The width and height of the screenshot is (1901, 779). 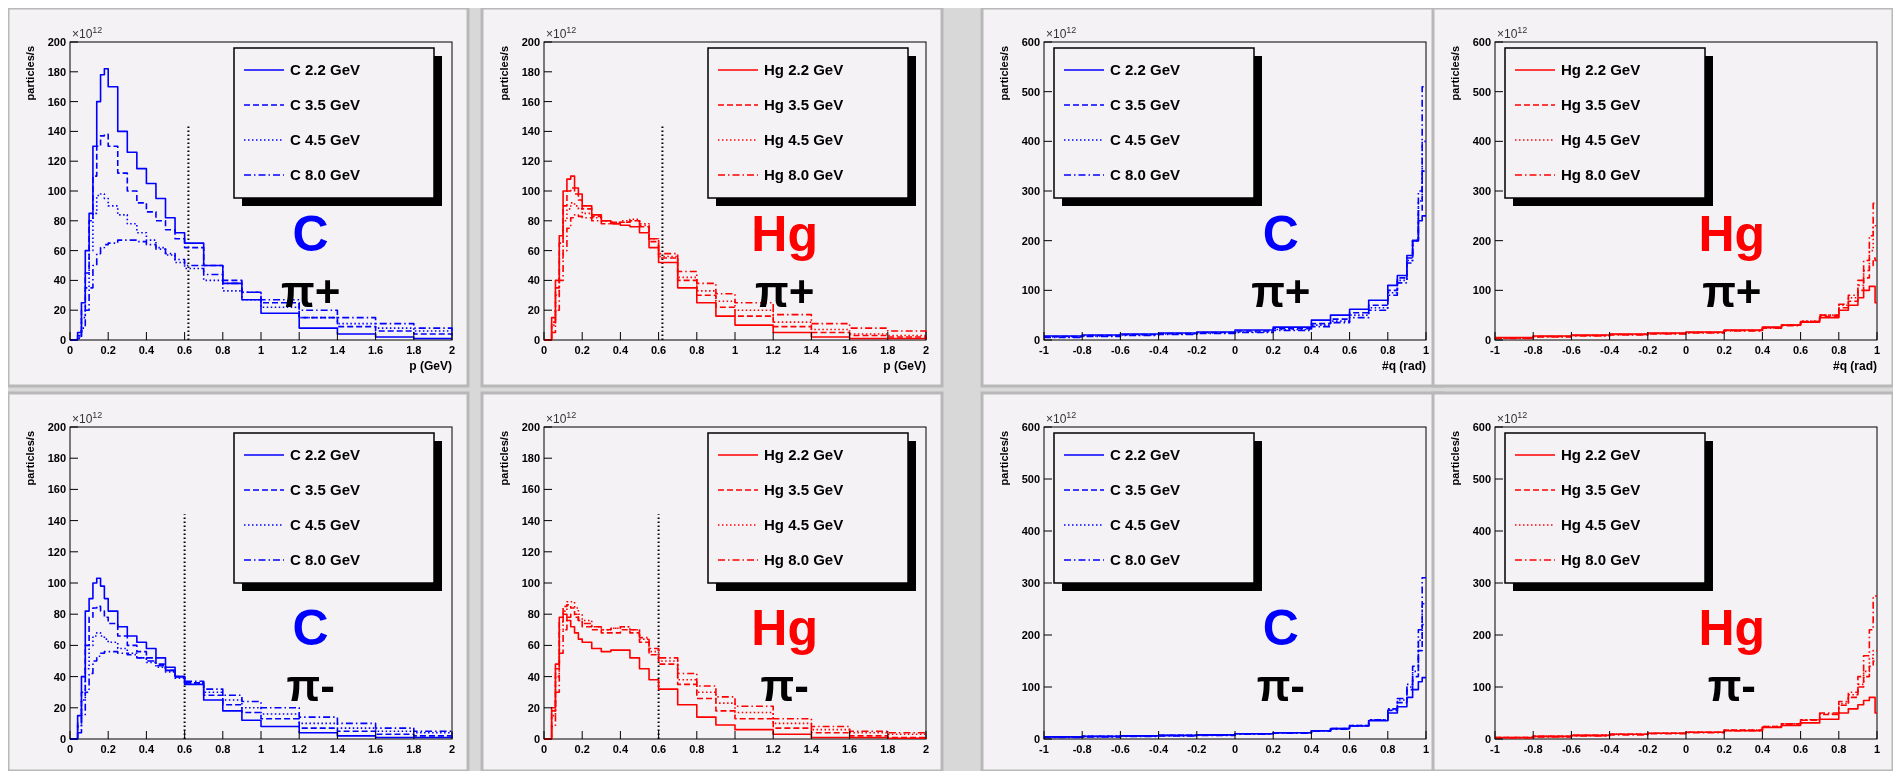 What do you see at coordinates (533, 250) in the screenshot?
I see `y-tick-label: 60` at bounding box center [533, 250].